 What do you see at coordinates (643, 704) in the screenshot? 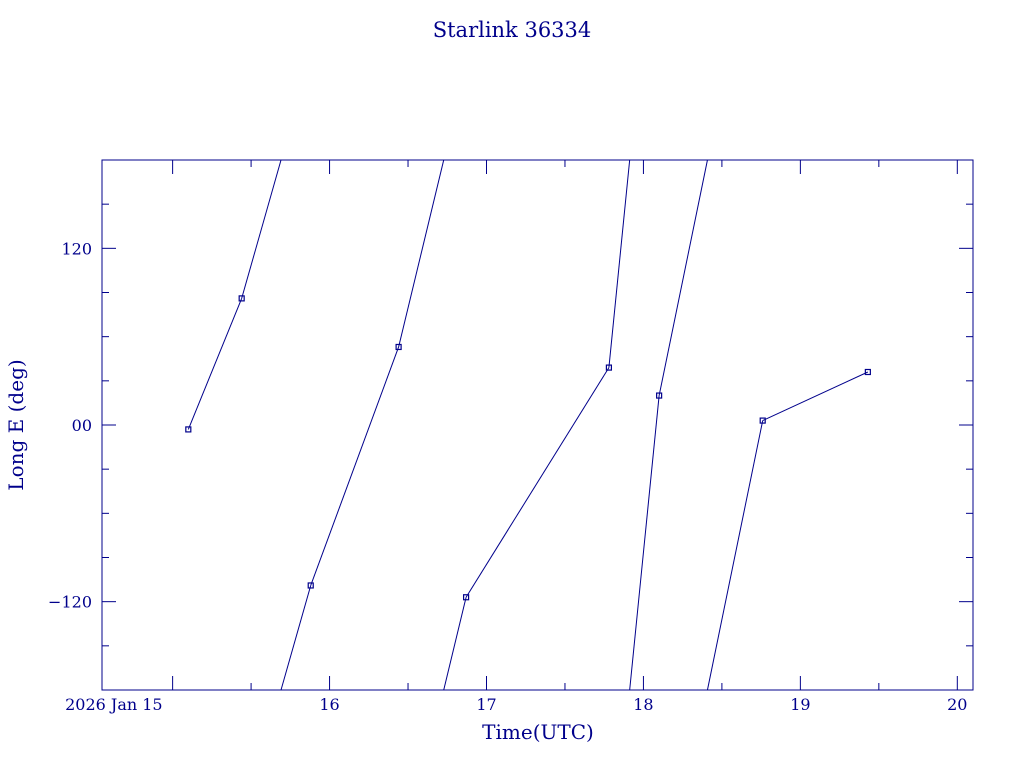
I see `x-tick-label: 18` at bounding box center [643, 704].